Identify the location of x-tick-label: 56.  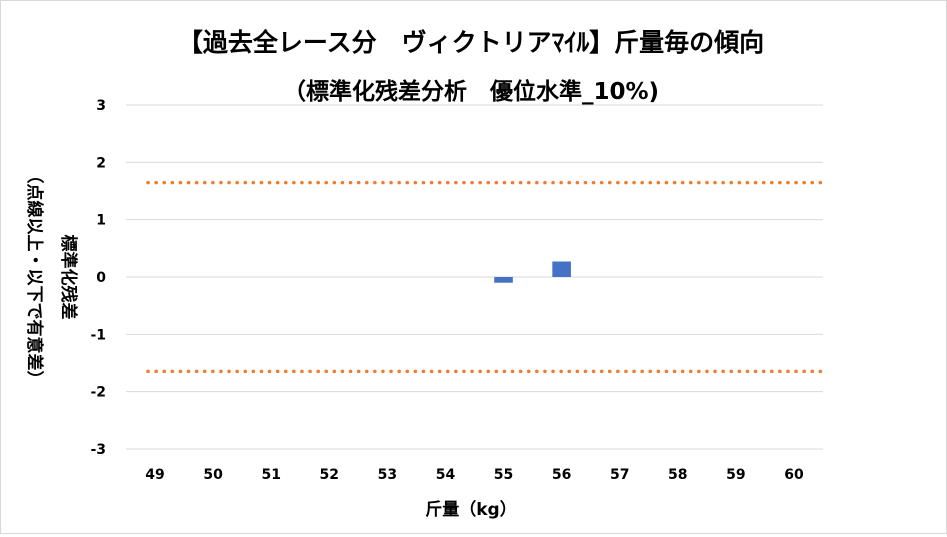
(561, 475).